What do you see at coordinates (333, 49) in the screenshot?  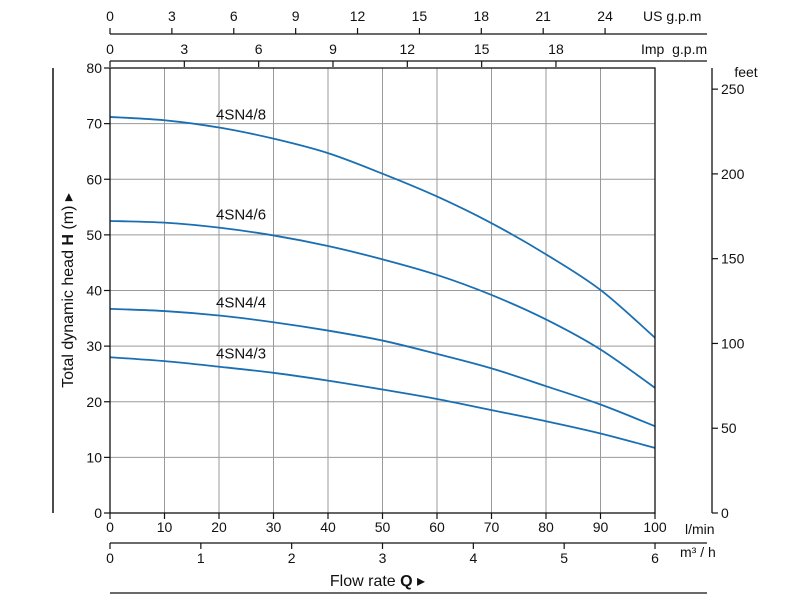 I see `imp-gpm-tick-label: 9` at bounding box center [333, 49].